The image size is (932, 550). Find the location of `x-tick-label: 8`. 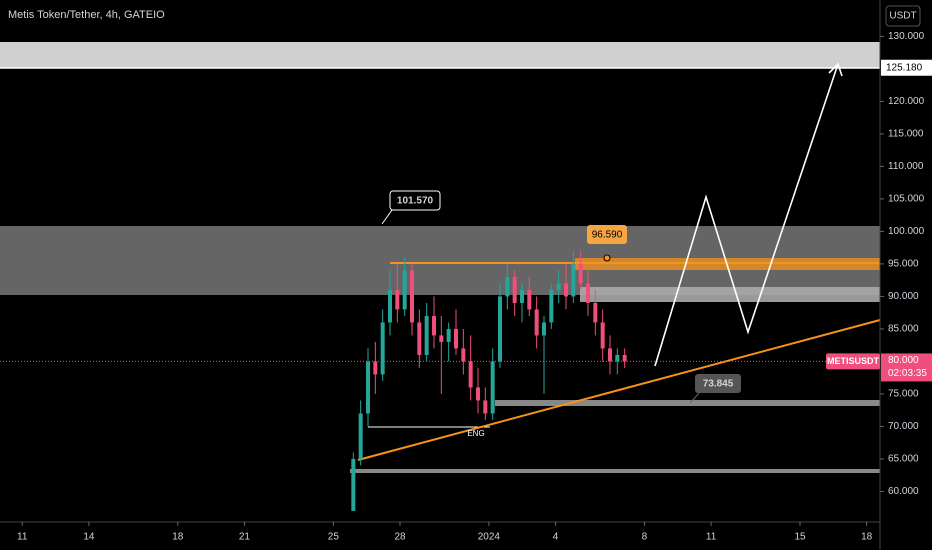

x-tick-label: 8 is located at coordinates (645, 537).